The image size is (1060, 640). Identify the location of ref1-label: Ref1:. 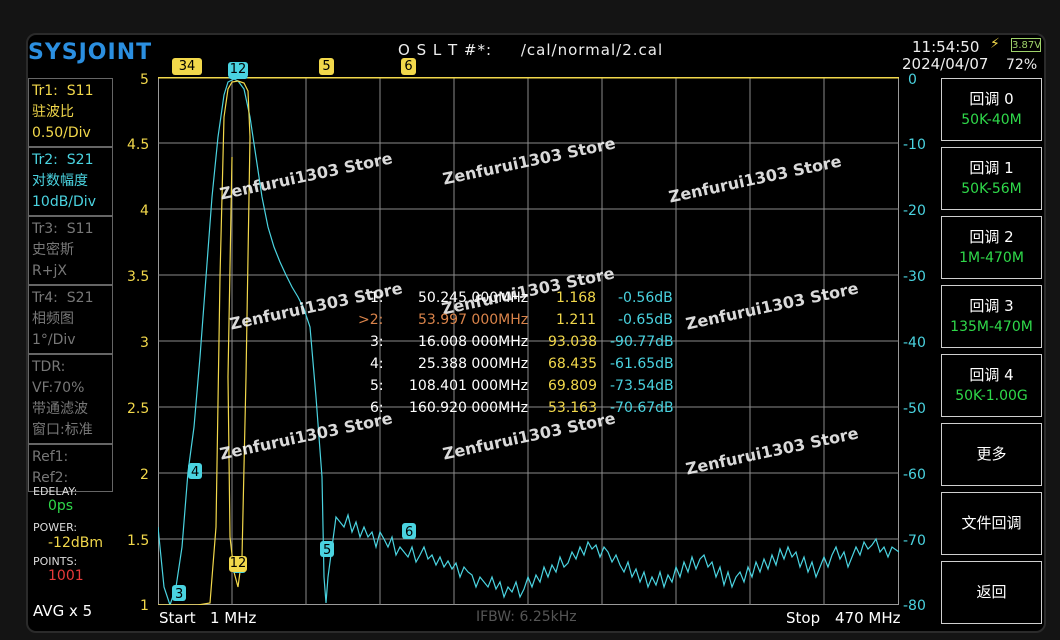
(50, 457).